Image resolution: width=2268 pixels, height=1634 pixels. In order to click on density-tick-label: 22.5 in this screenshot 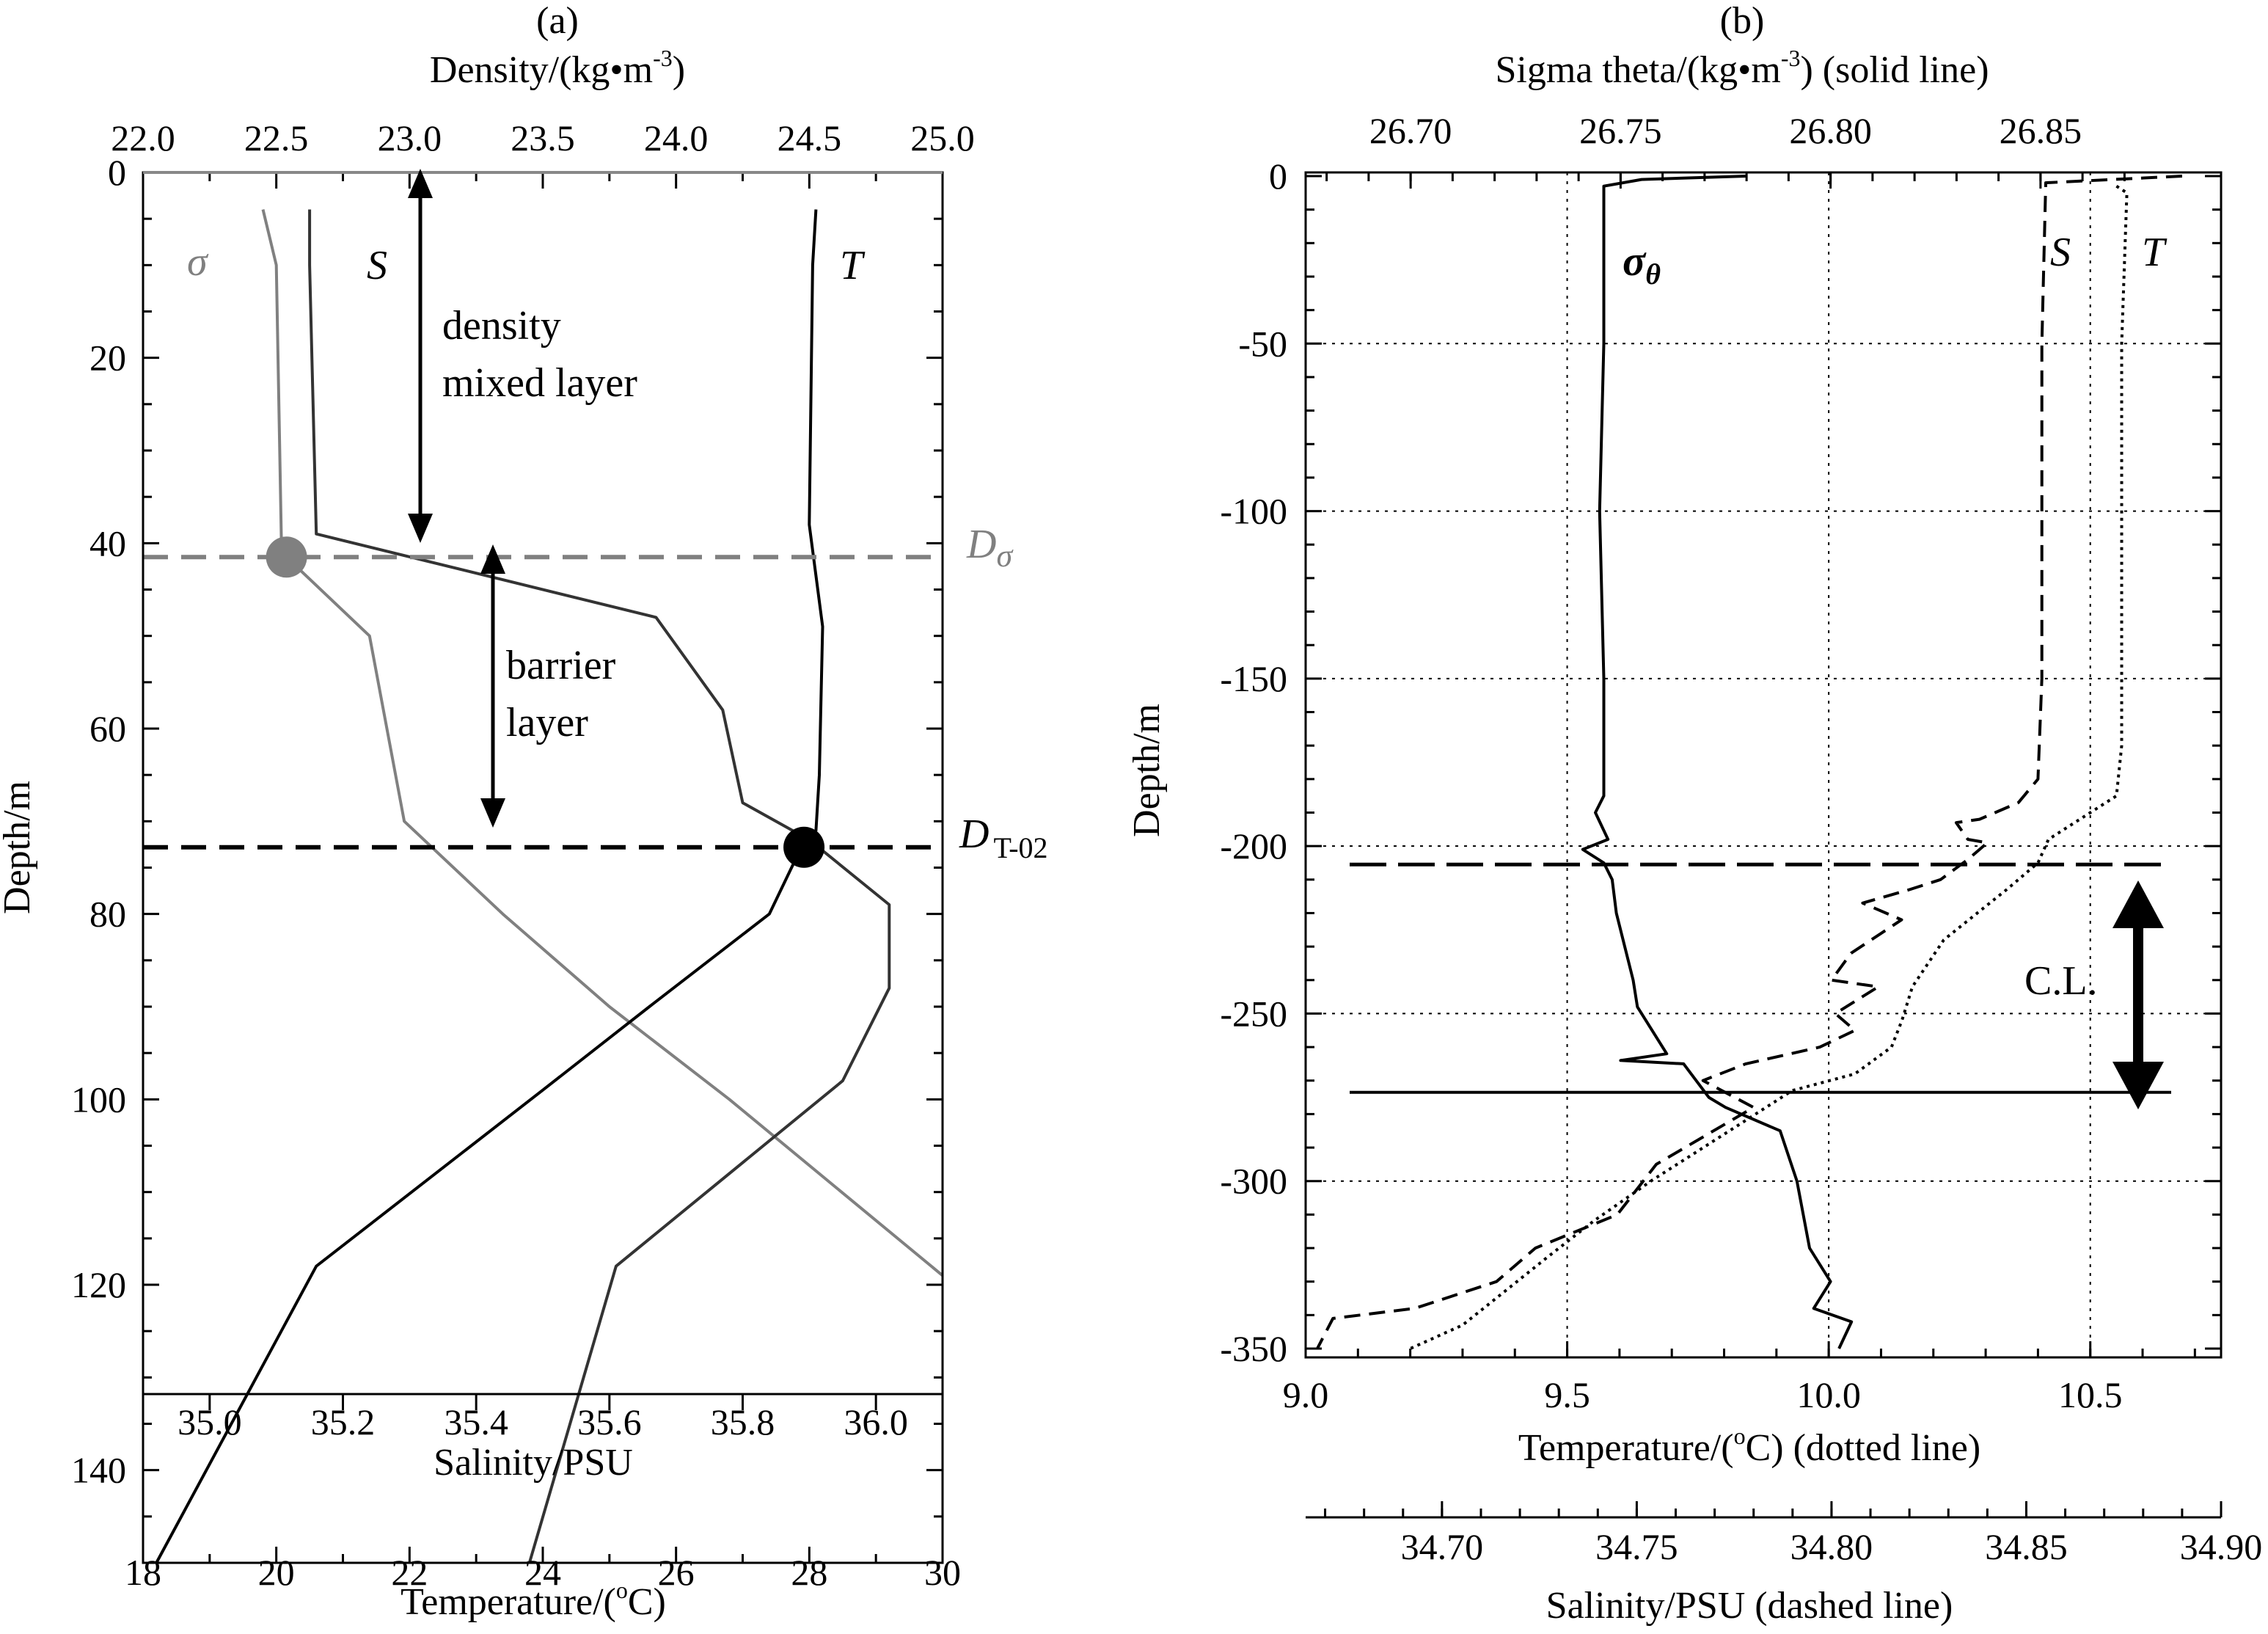, I will do `click(276, 137)`.